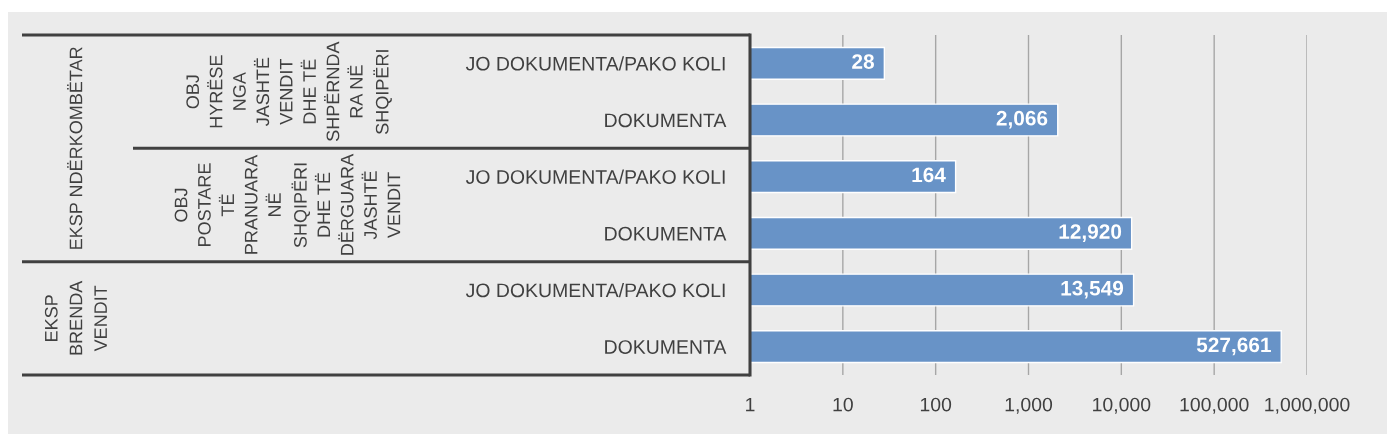 This screenshot has width=1387, height=434. Describe the element at coordinates (75, 317) in the screenshot. I see `text: EKSP BRENDA VENDIT` at that location.